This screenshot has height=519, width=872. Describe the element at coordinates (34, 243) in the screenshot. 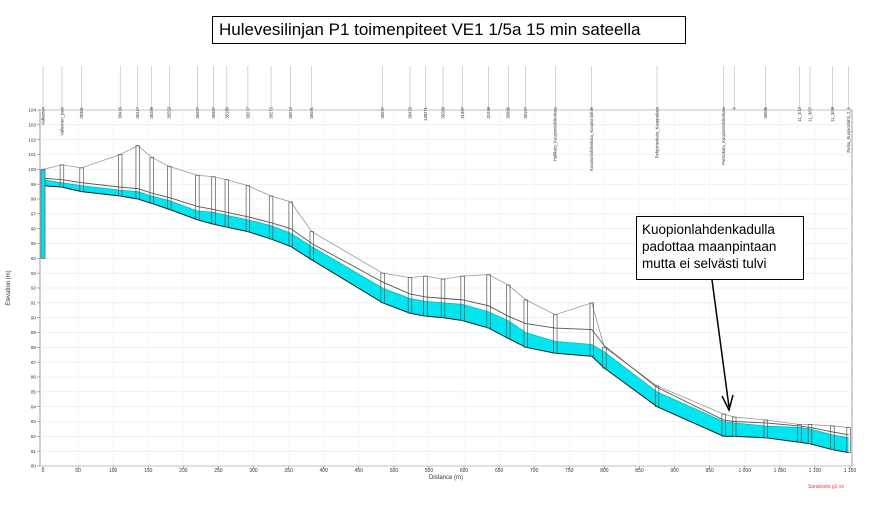

I see `y-tick-label: 95` at that location.